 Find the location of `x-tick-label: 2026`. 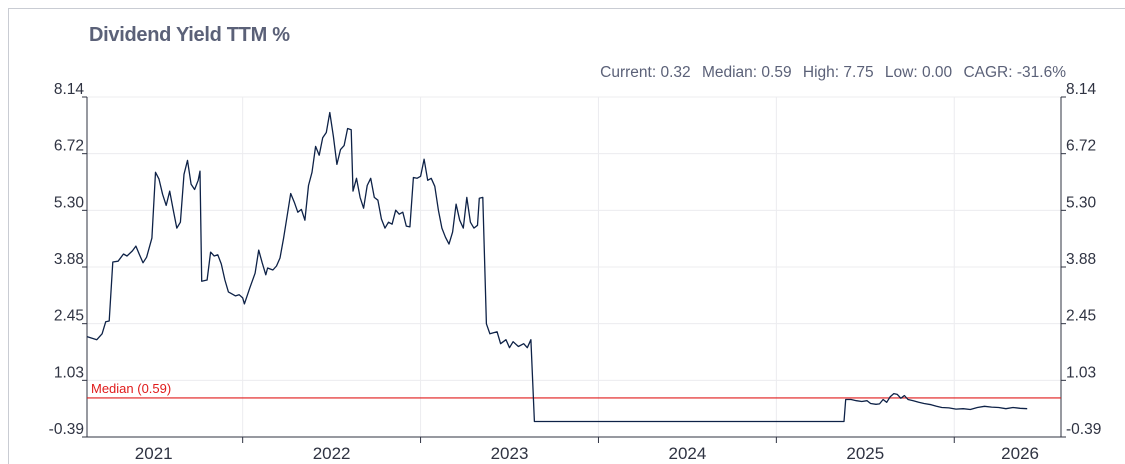

x-tick-label: 2026 is located at coordinates (1020, 453).